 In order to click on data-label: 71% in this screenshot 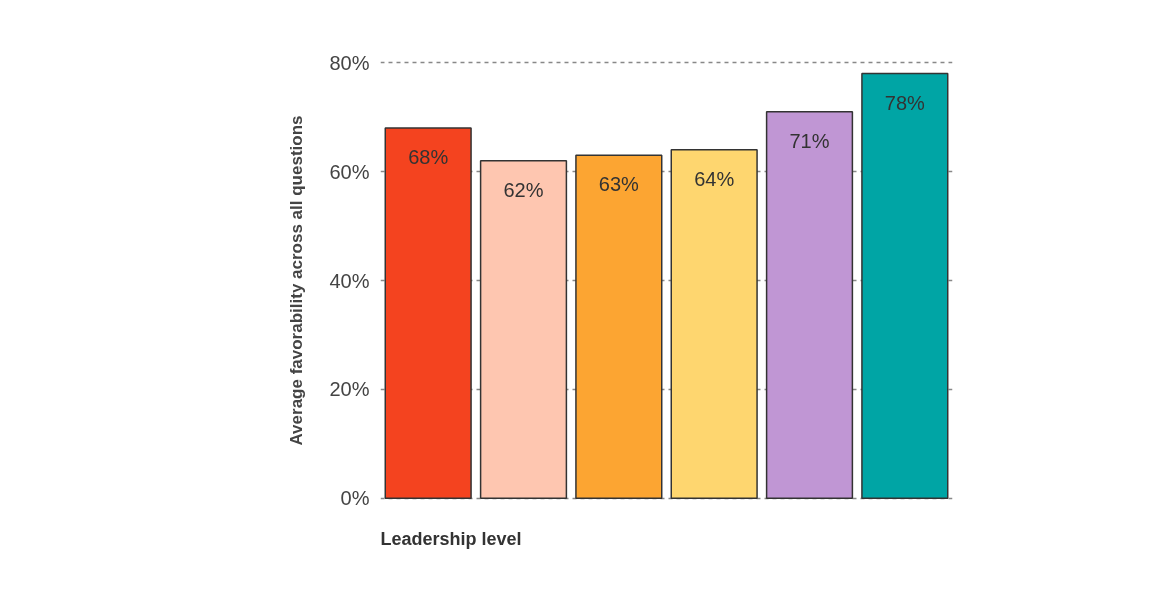, I will do `click(809, 140)`.